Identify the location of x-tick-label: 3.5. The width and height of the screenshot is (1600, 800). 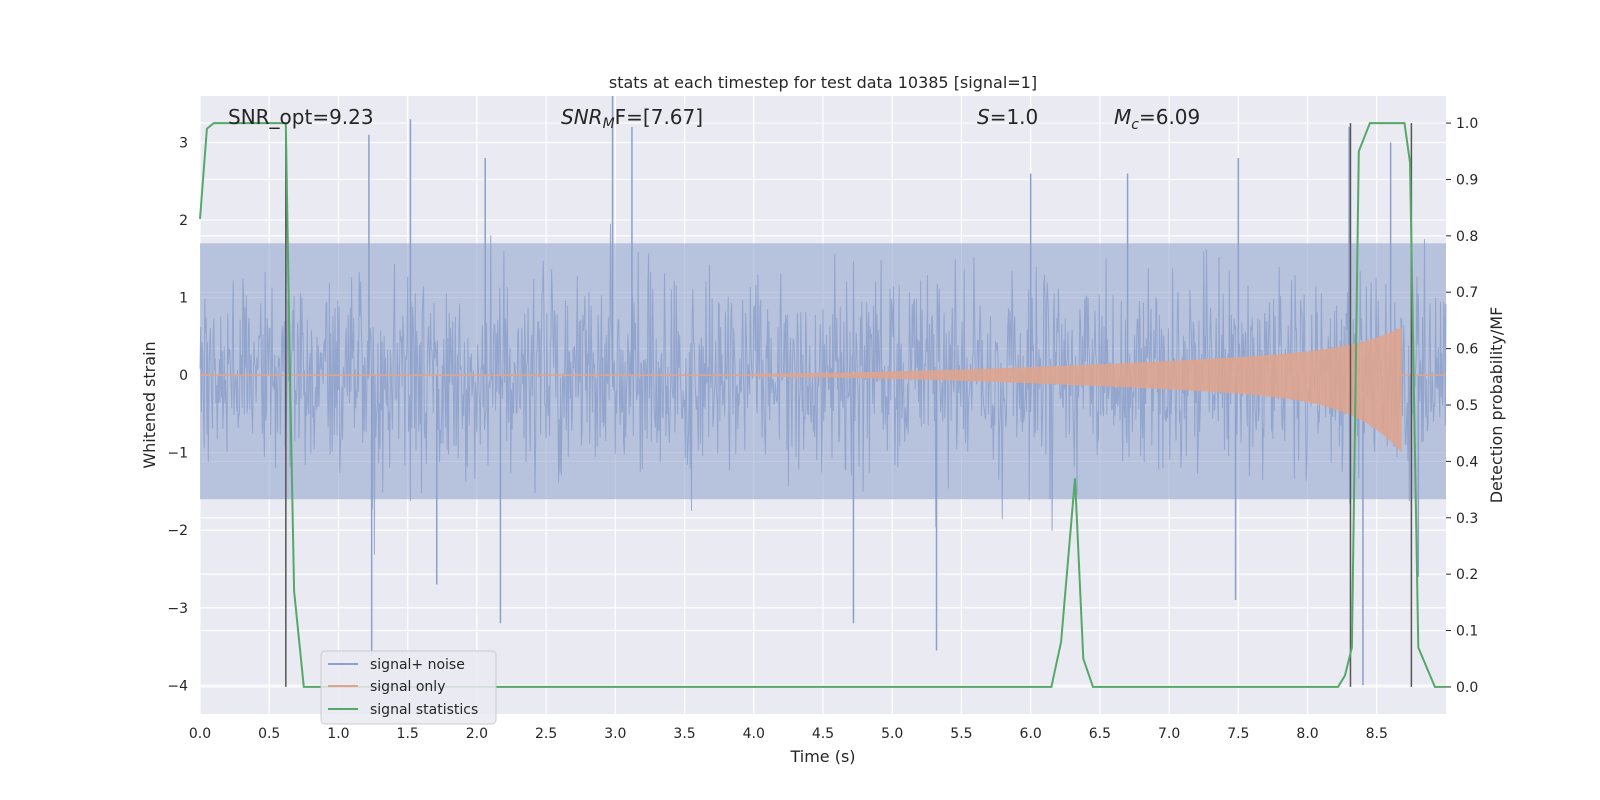
(684, 734).